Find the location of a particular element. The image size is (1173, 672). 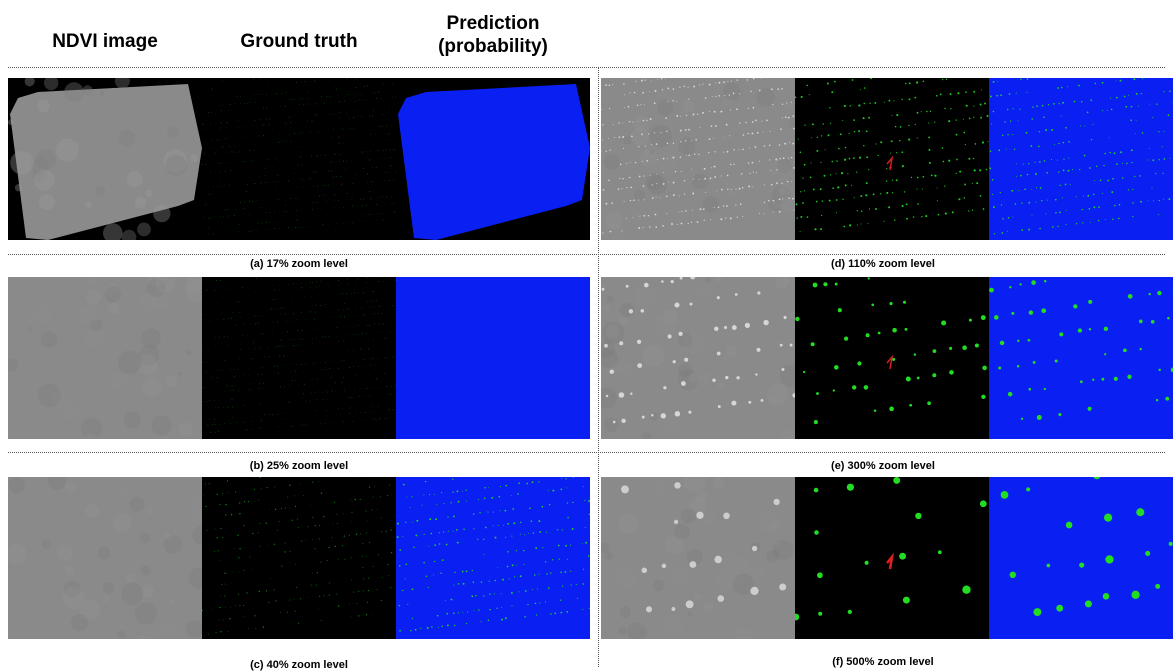

caption-b: (b) 25% zoom level is located at coordinates (299, 466).